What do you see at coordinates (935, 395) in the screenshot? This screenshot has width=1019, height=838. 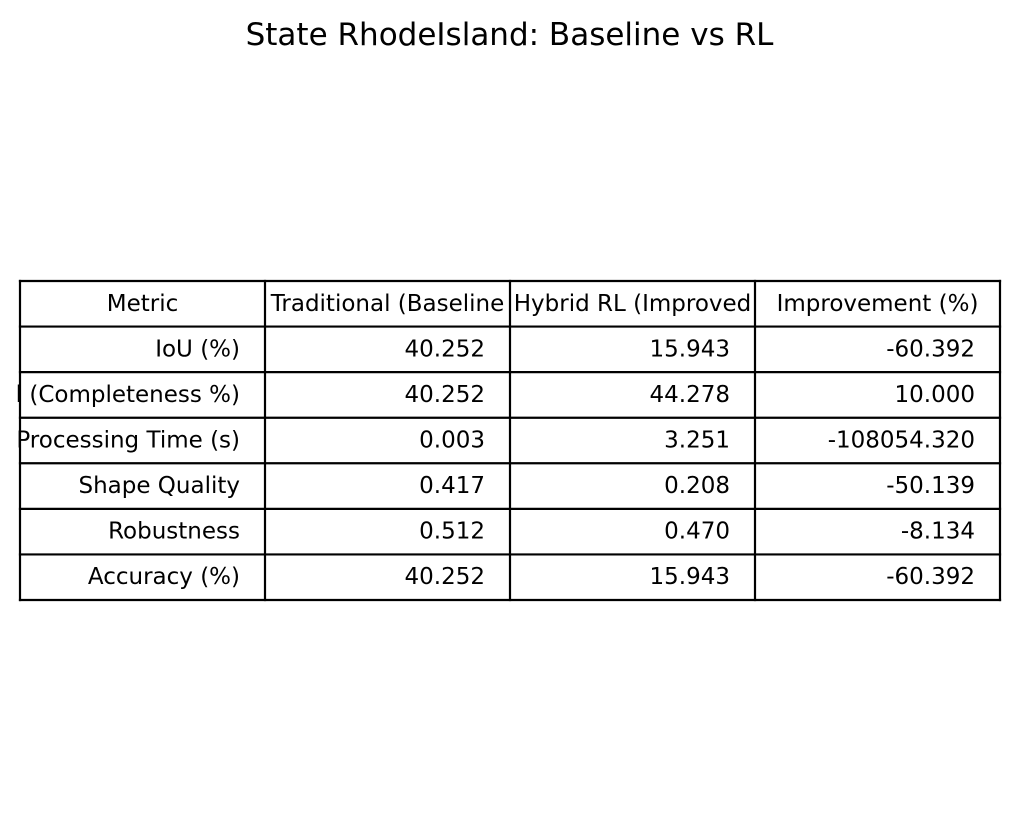 I see `table-value-cell: 10.000` at bounding box center [935, 395].